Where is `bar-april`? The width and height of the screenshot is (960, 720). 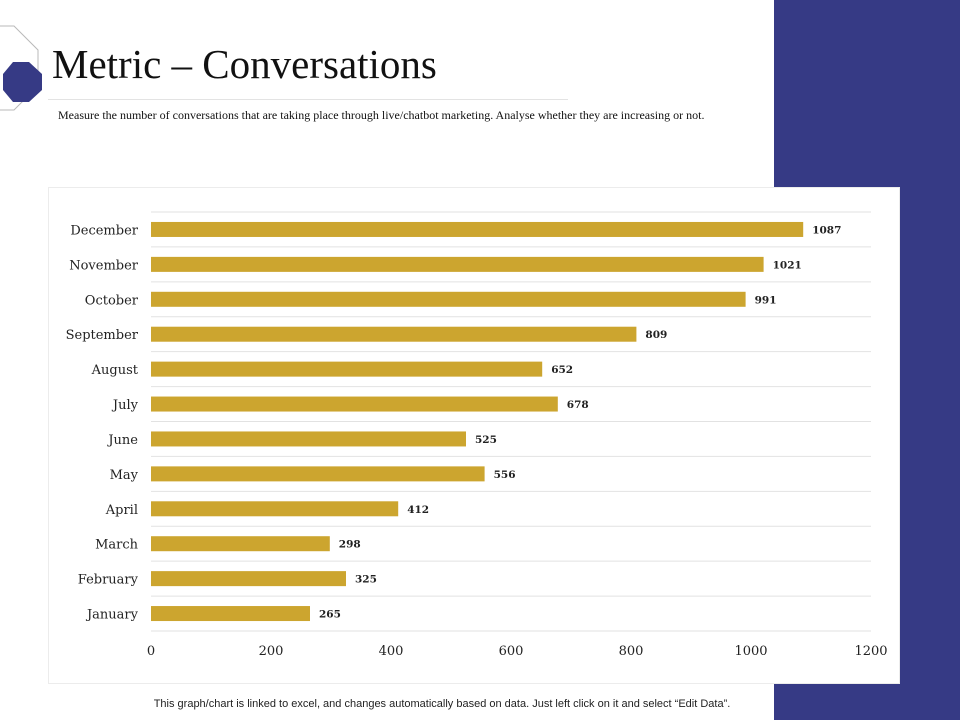
bar-april is located at coordinates (275, 509).